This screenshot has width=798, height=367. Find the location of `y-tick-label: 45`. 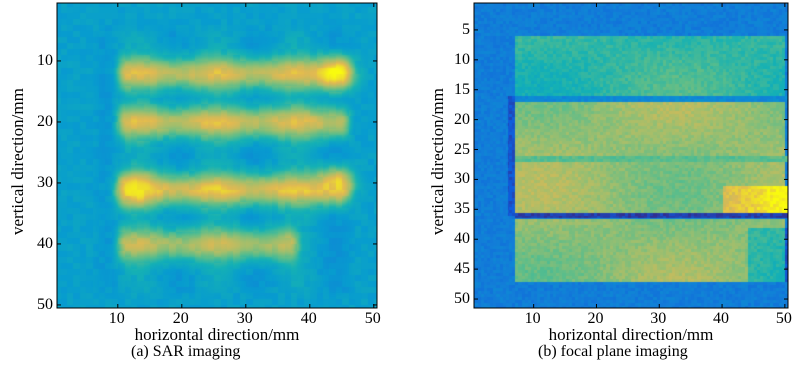

y-tick-label: 45 is located at coordinates (462, 269).